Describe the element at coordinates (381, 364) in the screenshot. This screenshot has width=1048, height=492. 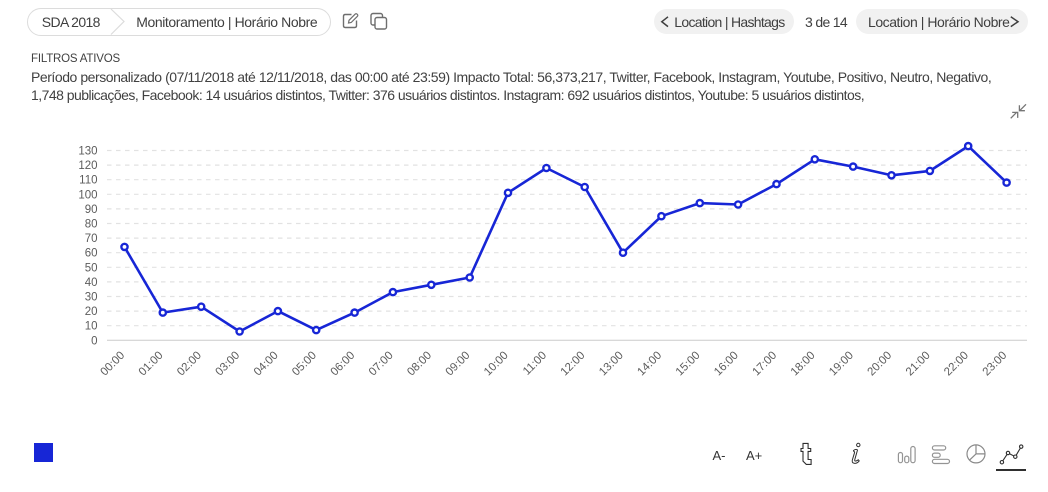
I see `svg-text: 07:00` at that location.